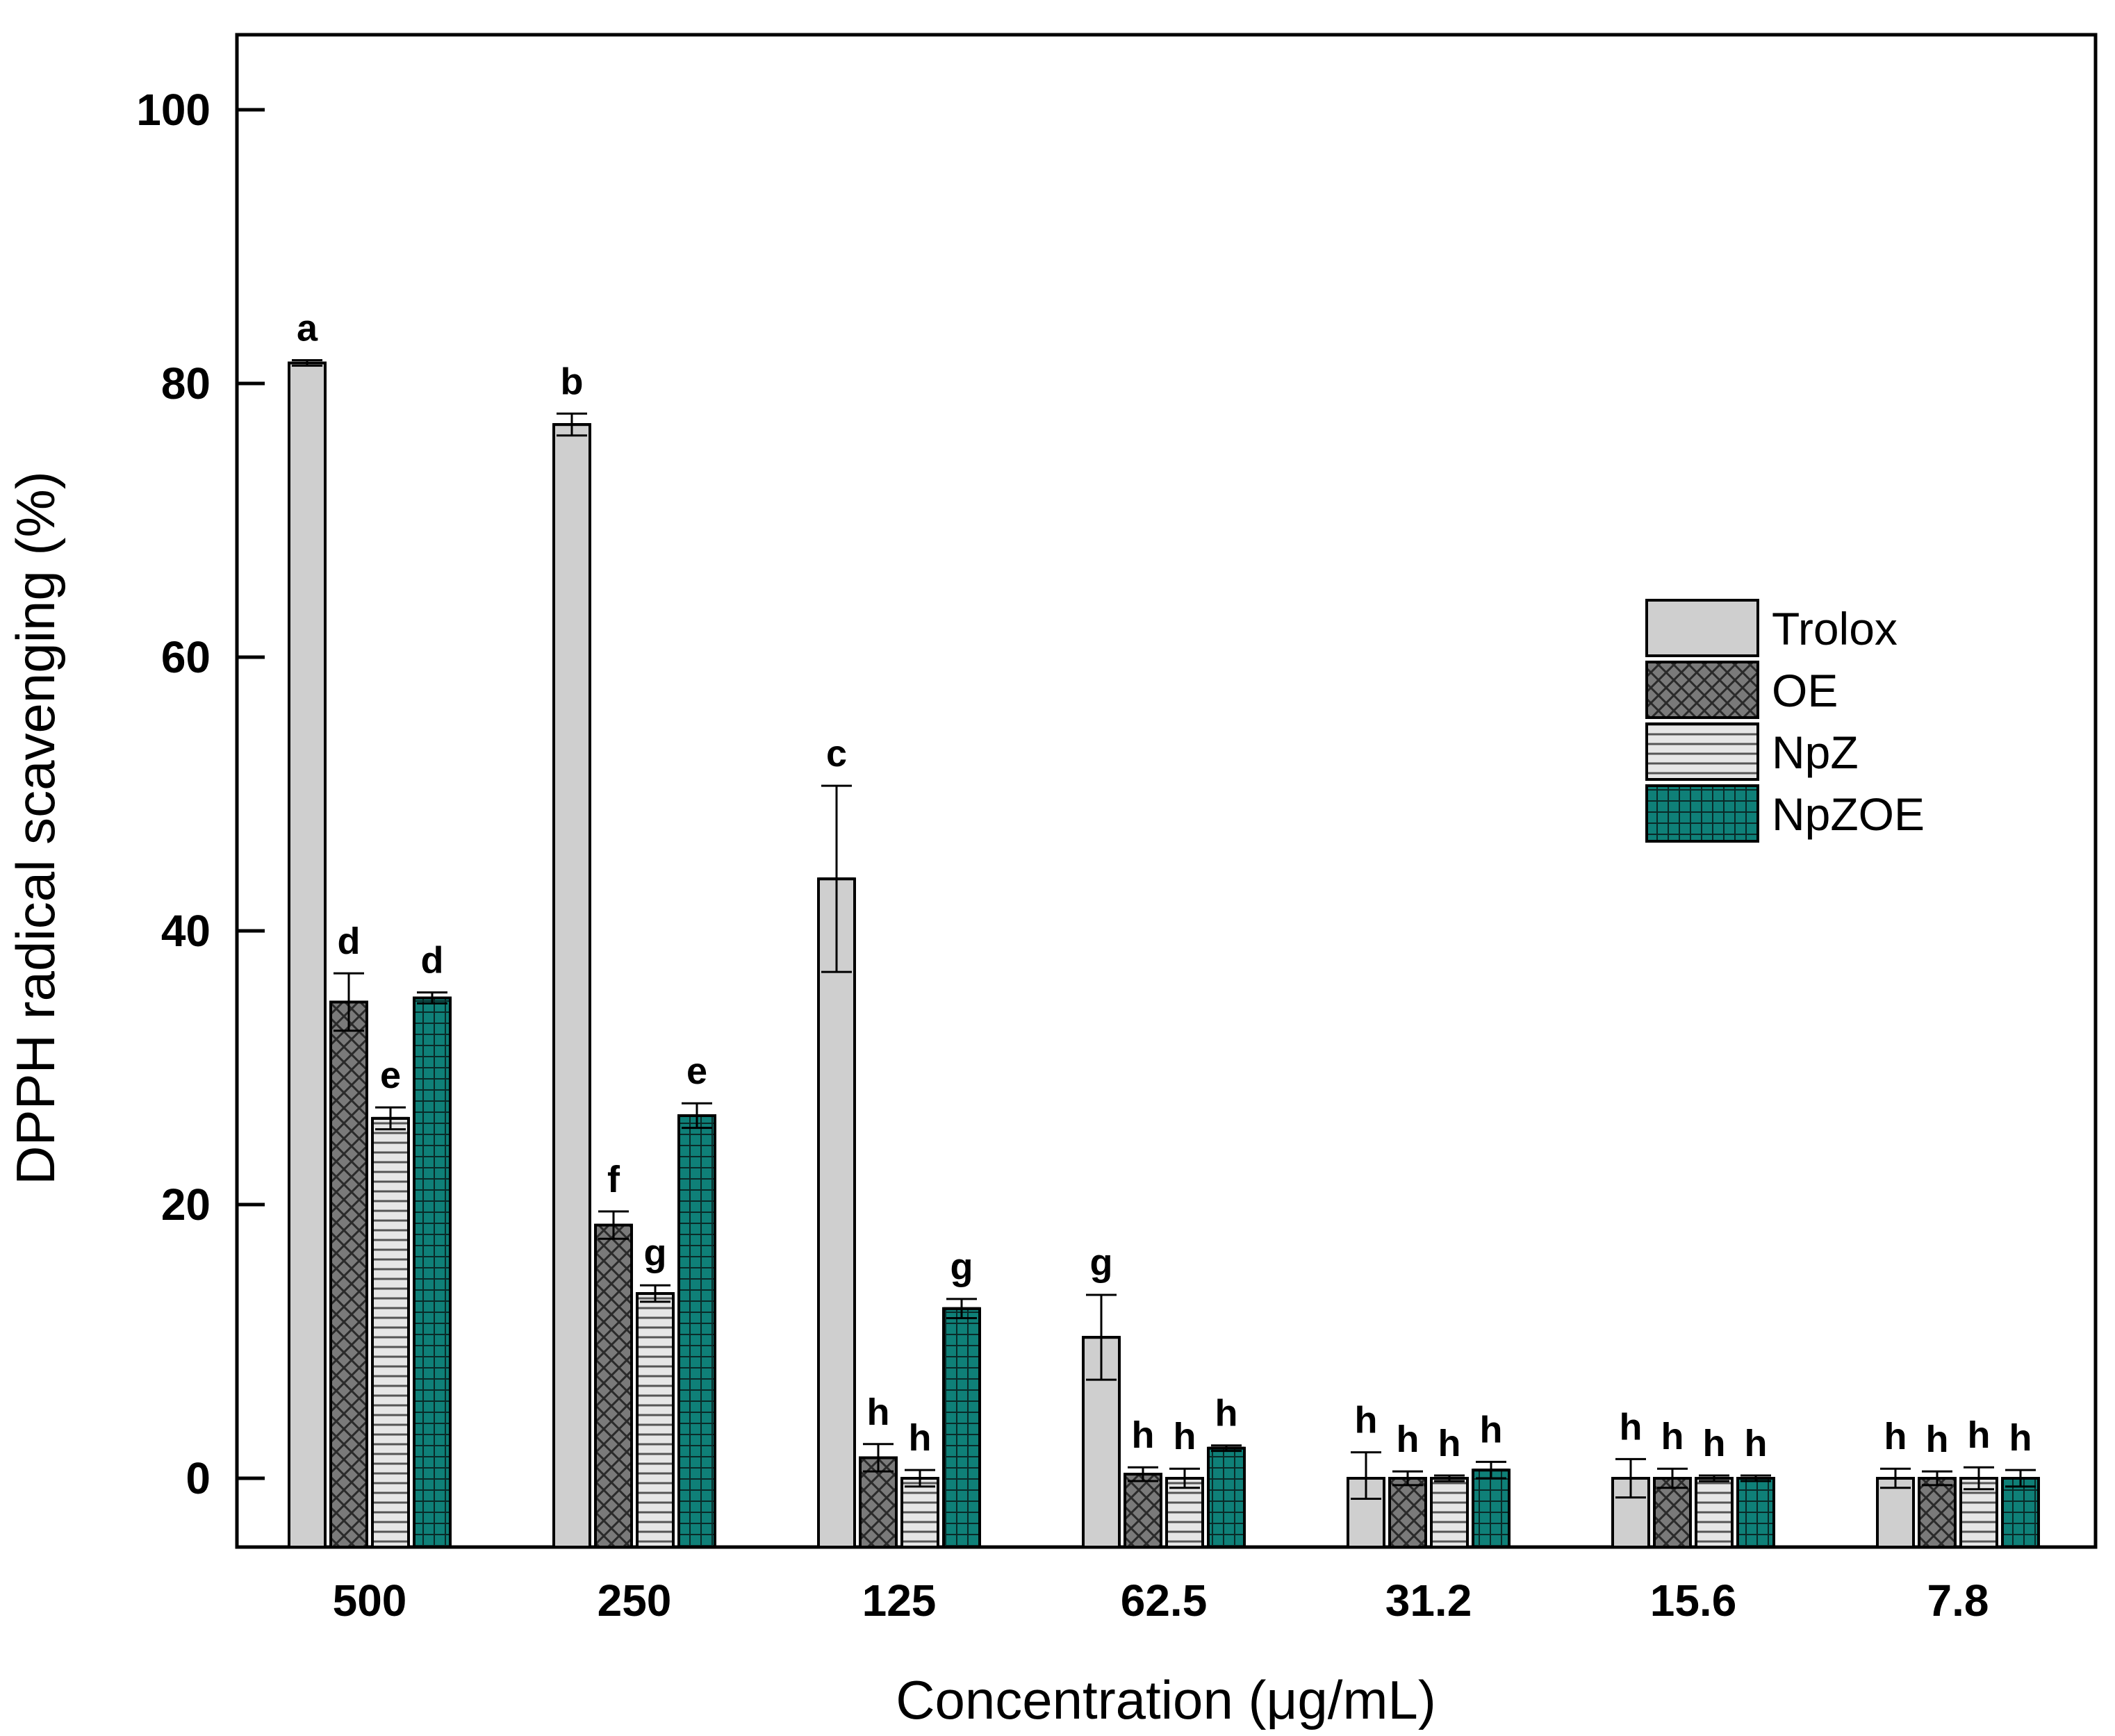 Image resolution: width=2115 pixels, height=1736 pixels. I want to click on legend-label-trolox: Trolox, so click(1835, 628).